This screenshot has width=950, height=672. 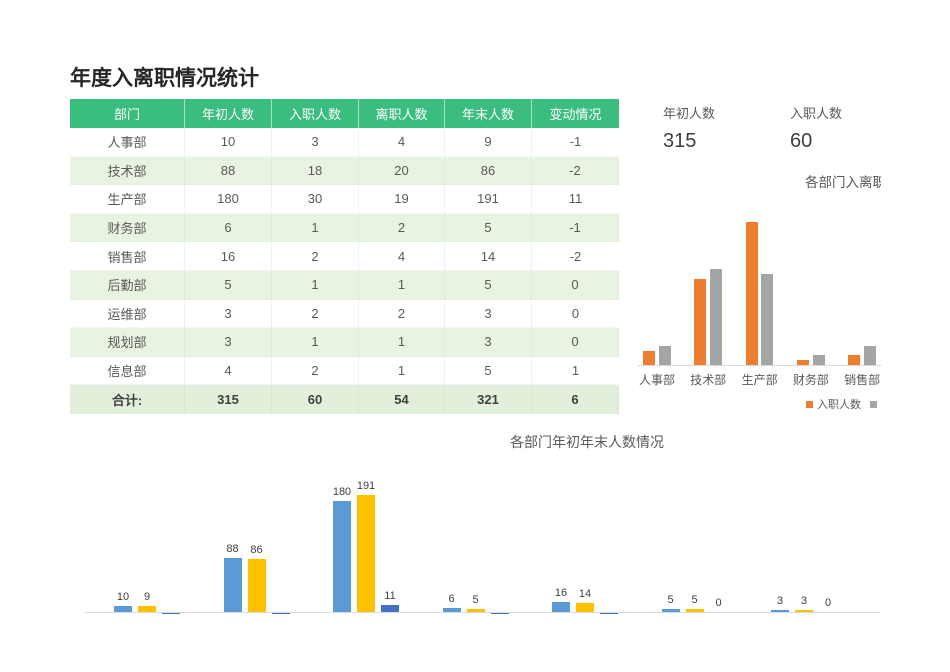 What do you see at coordinates (315, 113) in the screenshot?
I see `table-header-cell: 入职人数` at bounding box center [315, 113].